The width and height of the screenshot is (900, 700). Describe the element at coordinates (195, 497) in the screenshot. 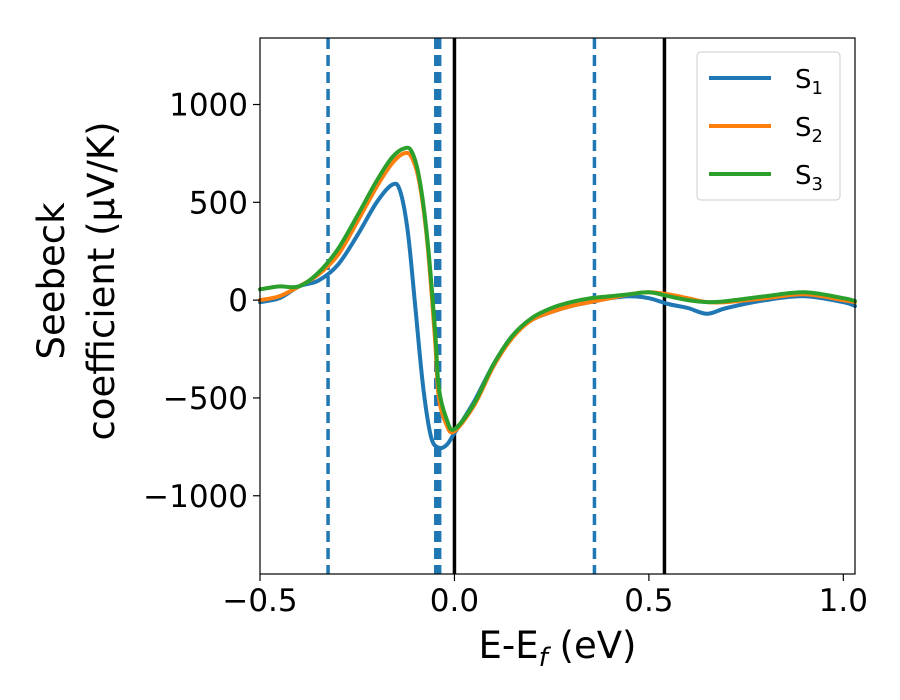

I see `y-tick-label-0: −1000` at that location.